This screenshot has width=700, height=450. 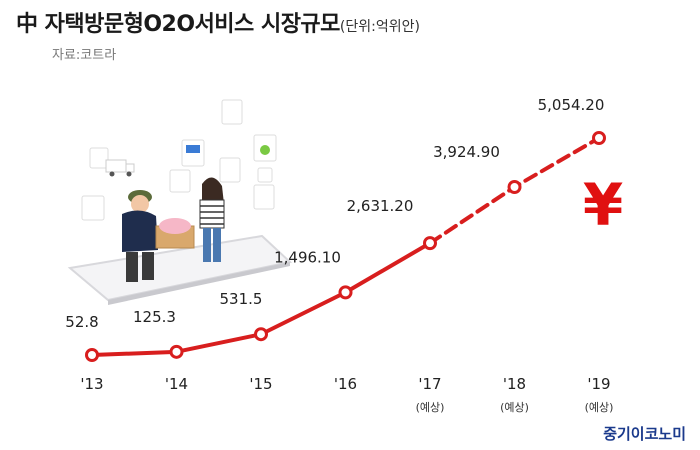 I want to click on data-label-2: 531.5, so click(x=241, y=299).